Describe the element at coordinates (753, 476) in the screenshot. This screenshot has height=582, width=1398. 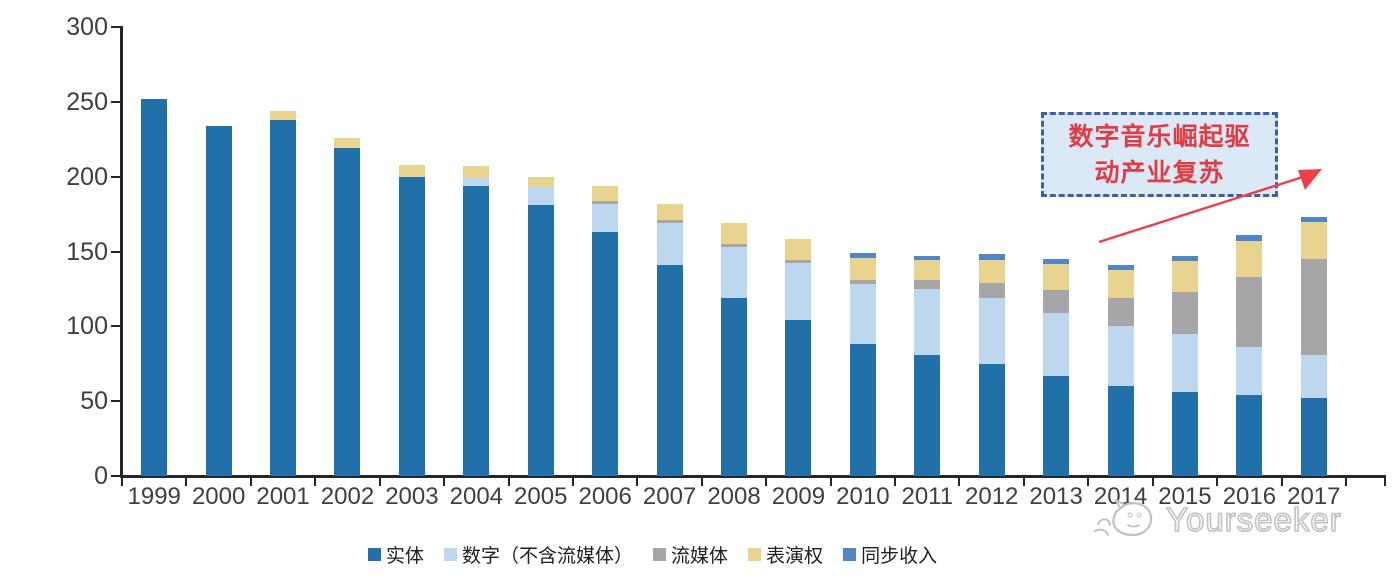
I see `x-axis-line` at that location.